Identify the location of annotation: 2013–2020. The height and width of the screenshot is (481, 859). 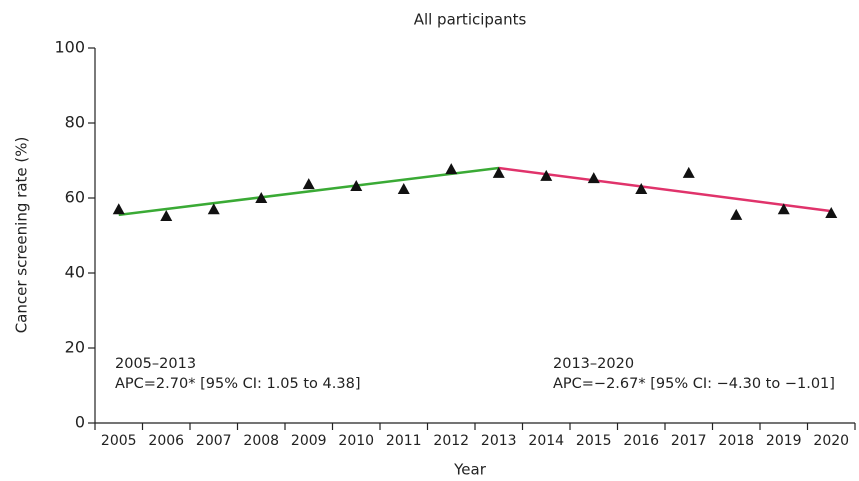
(593, 364).